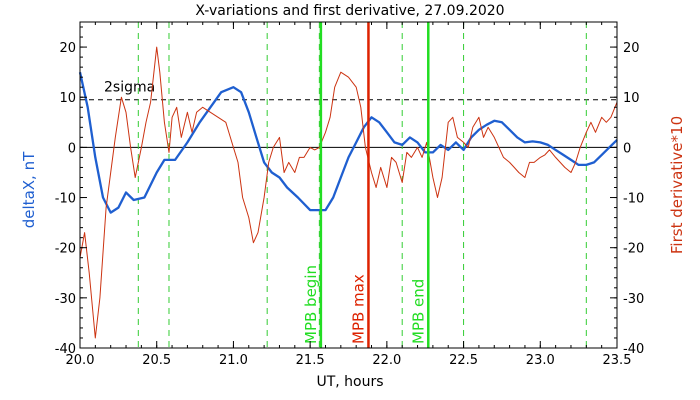 This screenshot has width=700, height=400. I want to click on marker-label: MPB begin, so click(311, 304).